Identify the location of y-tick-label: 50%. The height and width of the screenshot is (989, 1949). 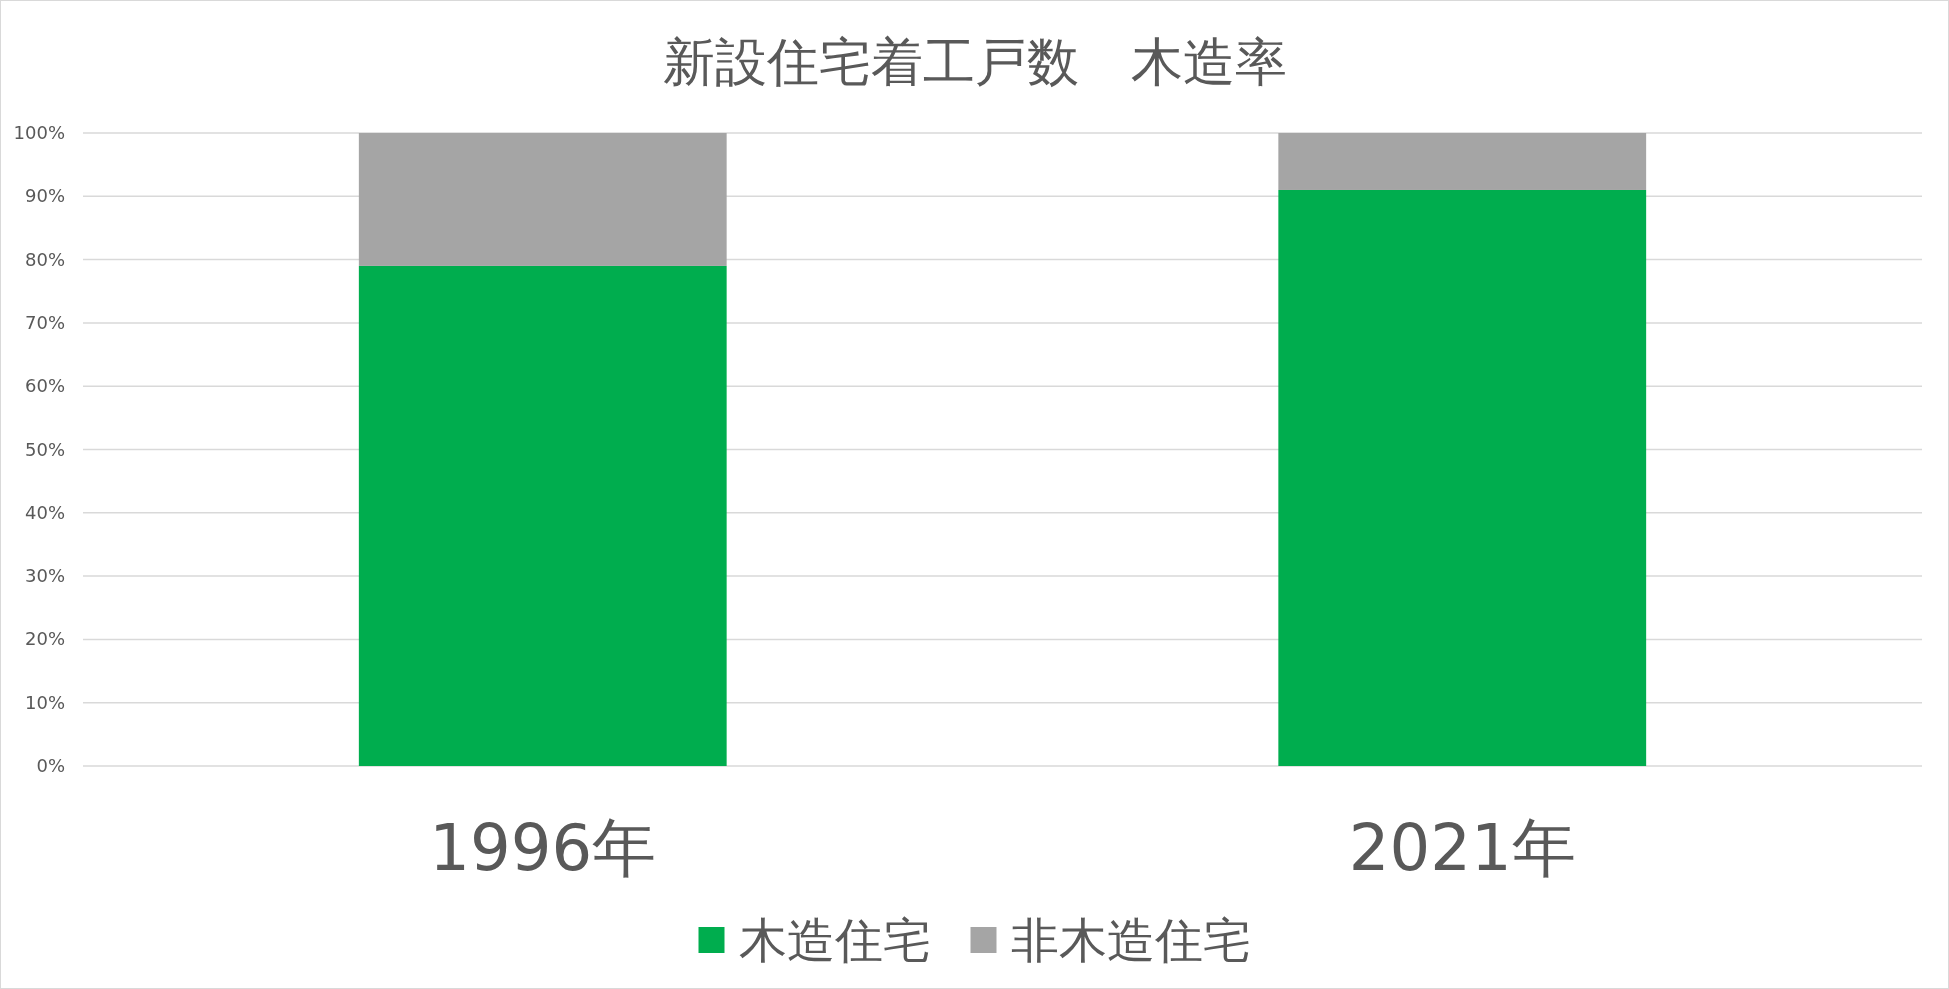
(44, 449).